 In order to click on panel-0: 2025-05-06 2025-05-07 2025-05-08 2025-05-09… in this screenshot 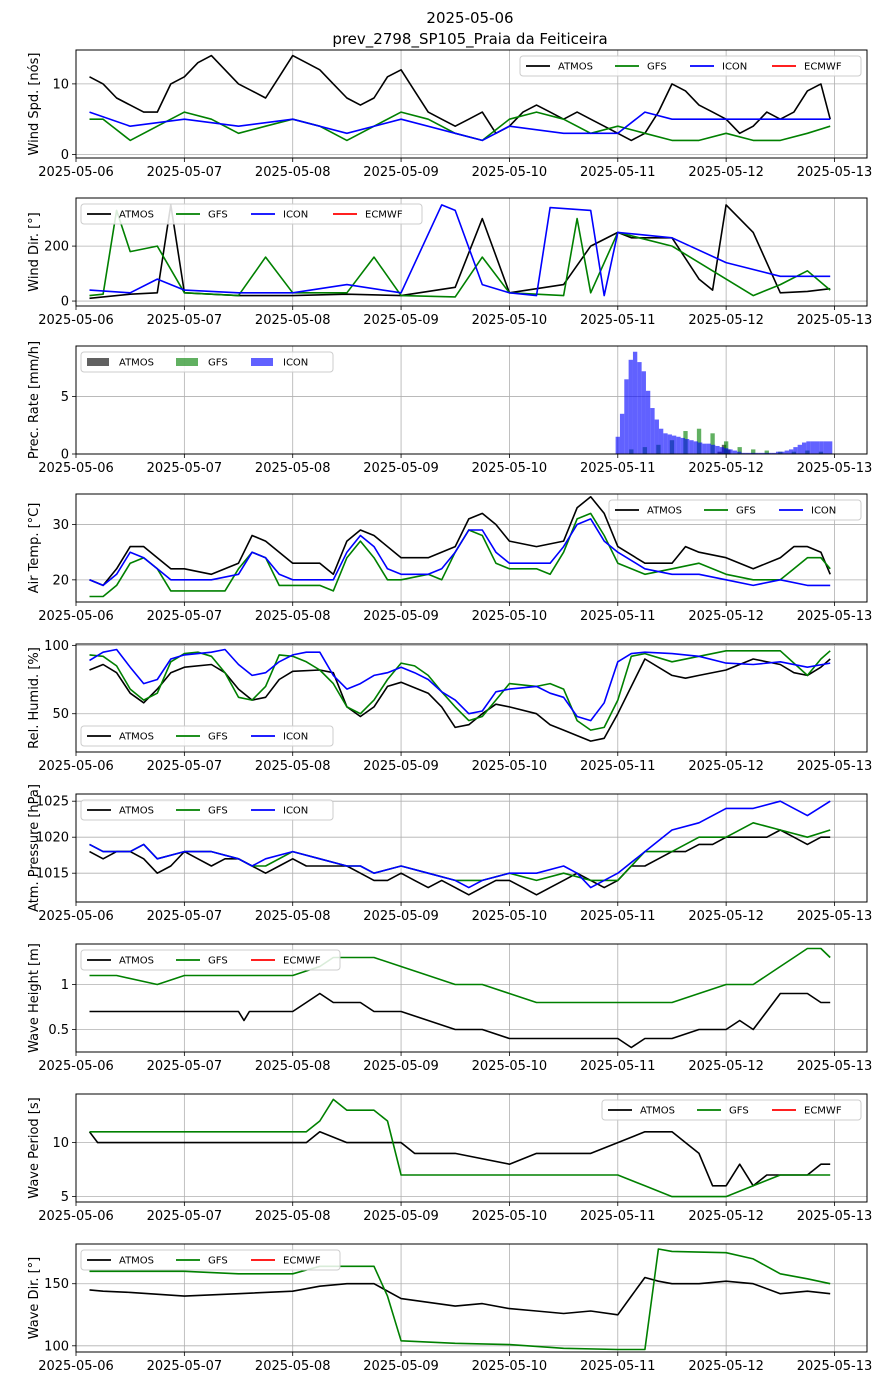, I will do `click(449, 114)`.